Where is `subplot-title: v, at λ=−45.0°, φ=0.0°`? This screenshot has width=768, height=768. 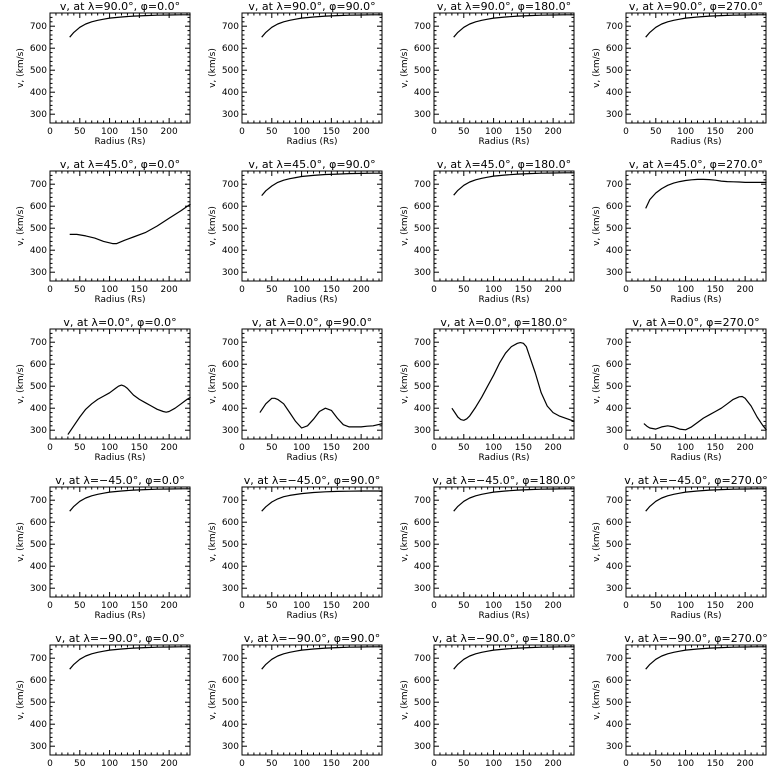
subplot-title: v, at λ=−45.0°, φ=0.0° is located at coordinates (119, 480).